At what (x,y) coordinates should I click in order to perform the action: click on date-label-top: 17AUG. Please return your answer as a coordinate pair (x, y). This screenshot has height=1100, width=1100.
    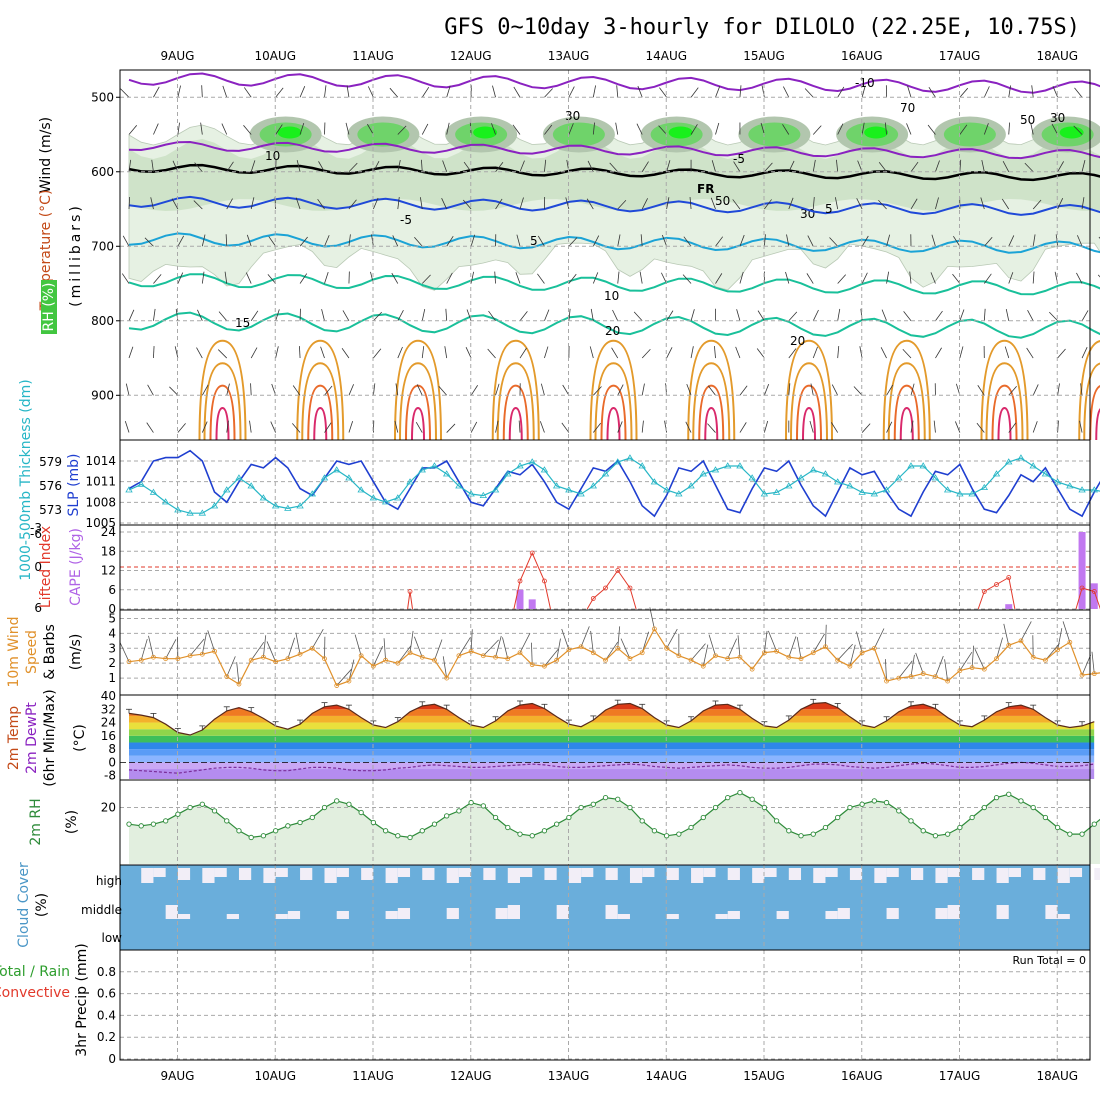
    Looking at the image, I should click on (960, 56).